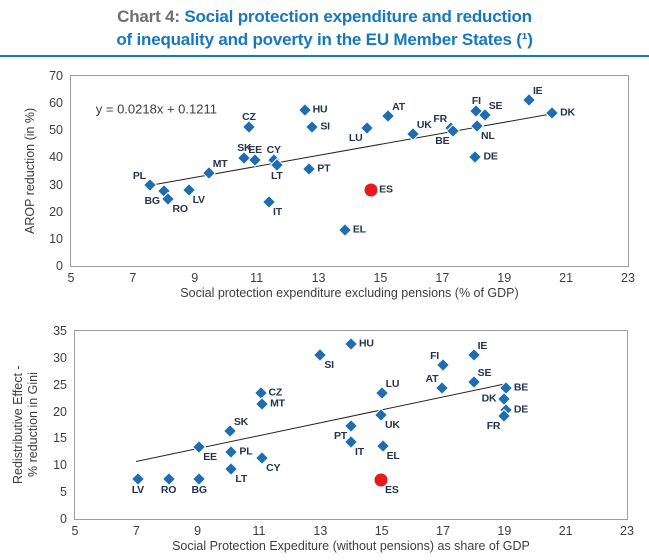 Image resolution: width=649 pixels, height=560 pixels. Describe the element at coordinates (60, 438) in the screenshot. I see `y-tick-label: 15` at that location.